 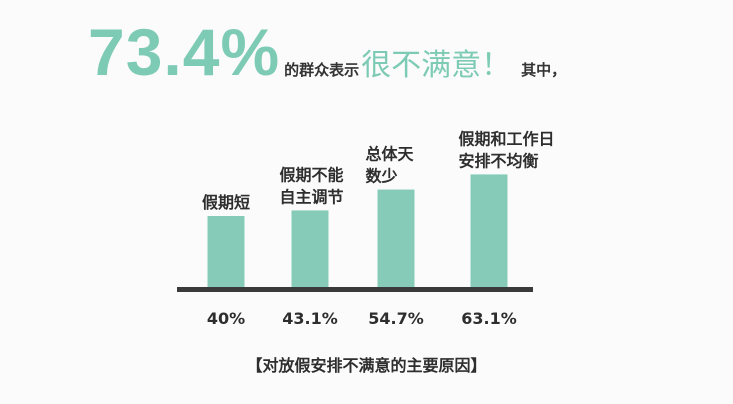 I want to click on value-label: 54.7%, so click(x=396, y=318).